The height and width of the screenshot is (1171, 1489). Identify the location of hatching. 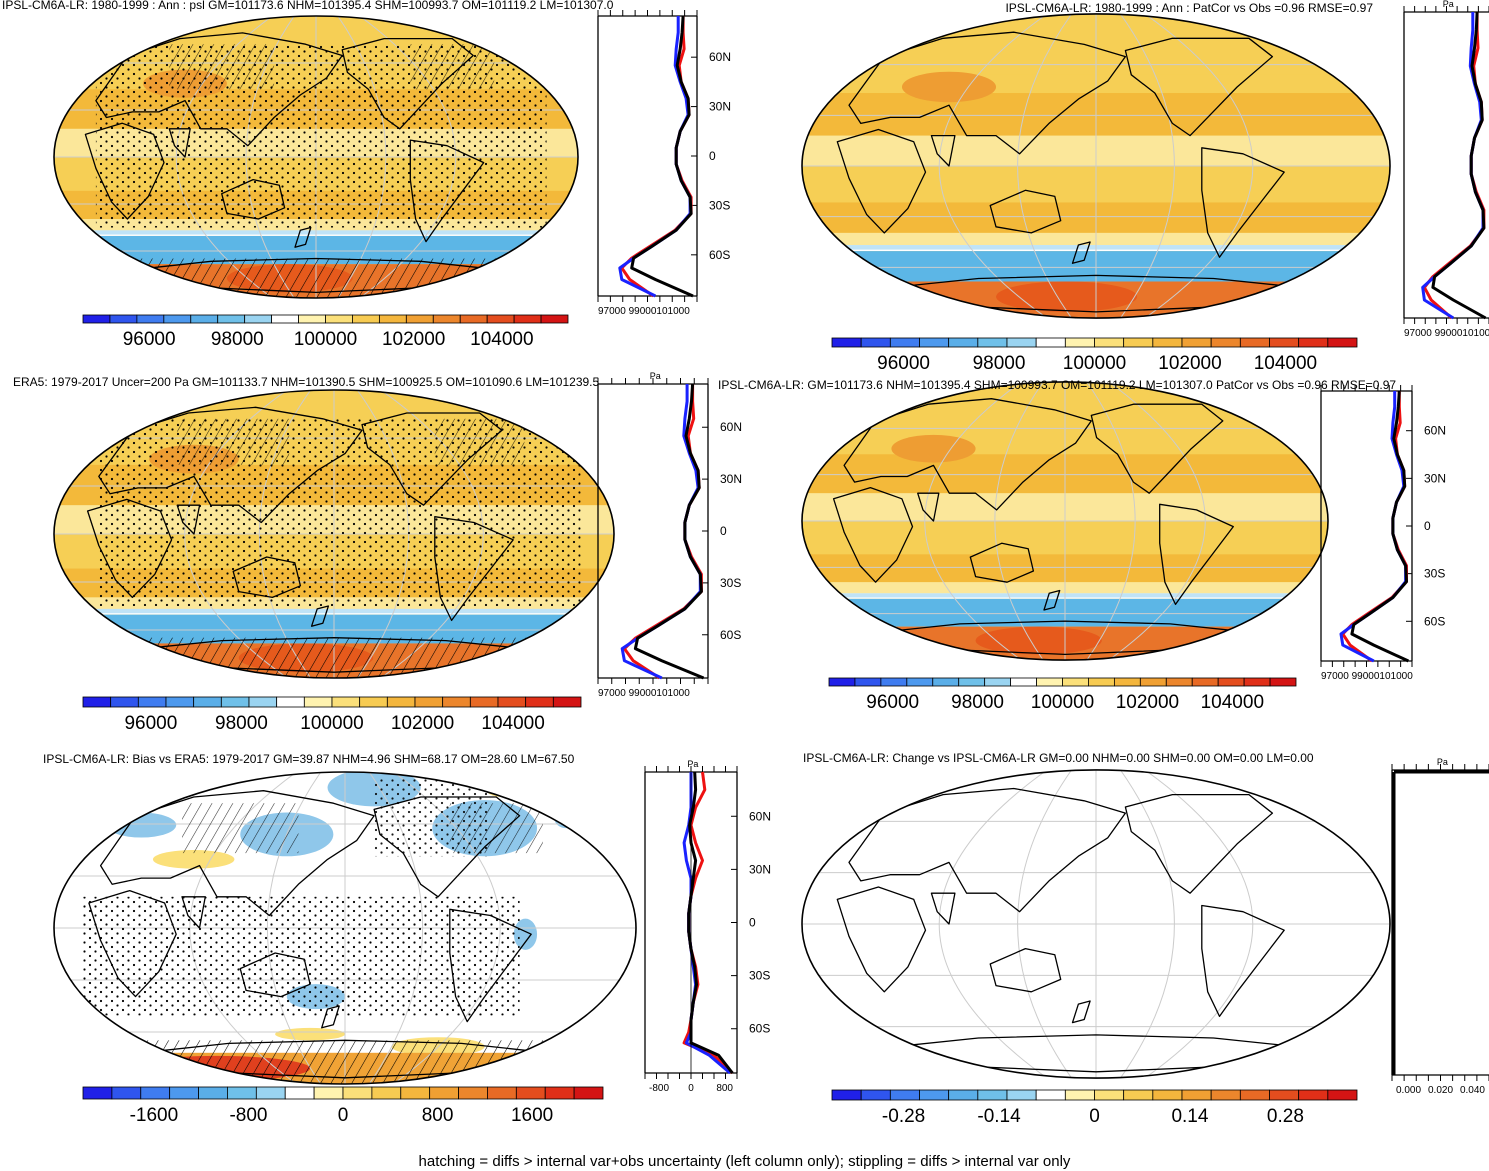
(334, 657).